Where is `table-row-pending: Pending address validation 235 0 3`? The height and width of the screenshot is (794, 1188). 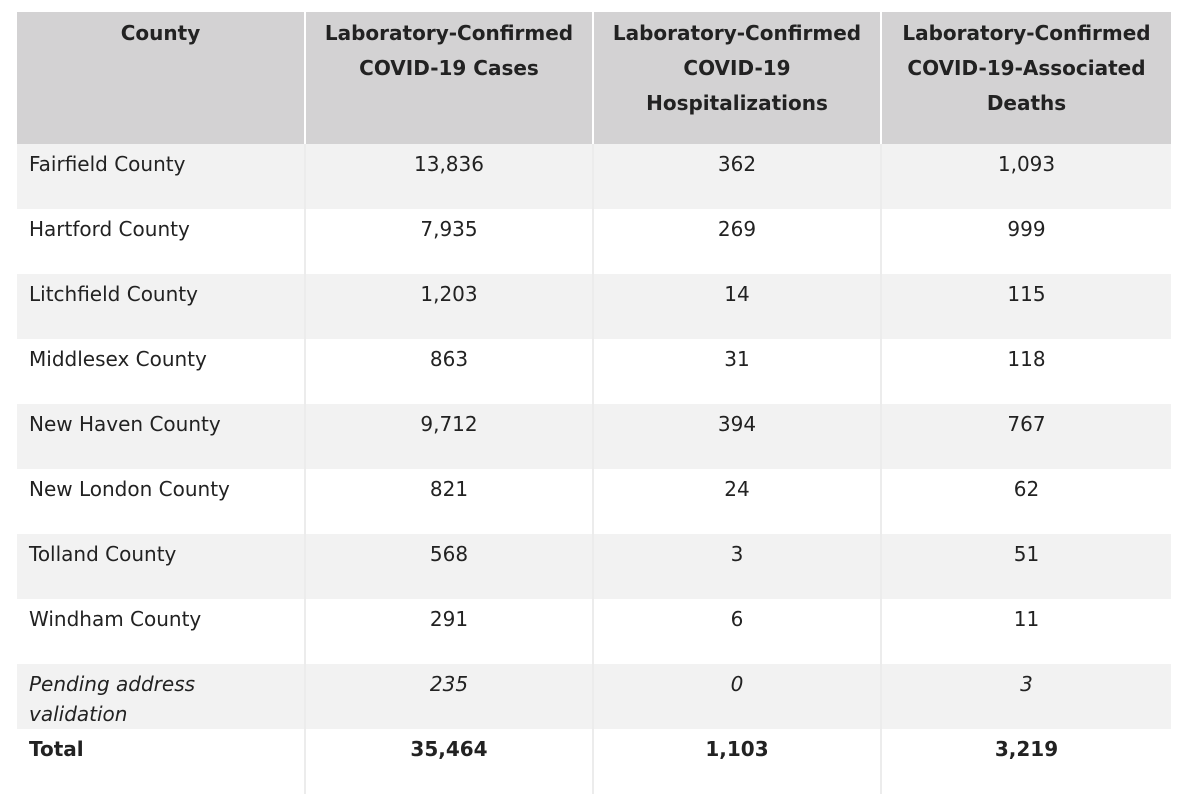
table-row-pending: Pending address validation 235 0 3 is located at coordinates (594, 696).